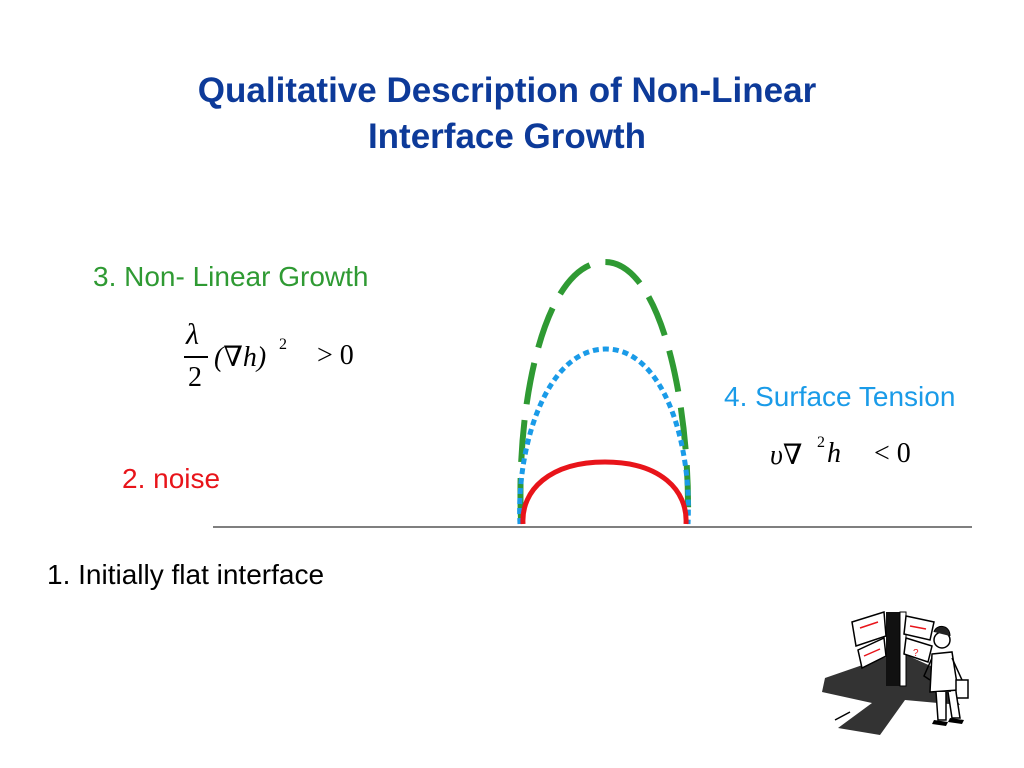 The width and height of the screenshot is (1024, 768). What do you see at coordinates (821, 442) in the screenshot?
I see `tension-exponent: 2` at bounding box center [821, 442].